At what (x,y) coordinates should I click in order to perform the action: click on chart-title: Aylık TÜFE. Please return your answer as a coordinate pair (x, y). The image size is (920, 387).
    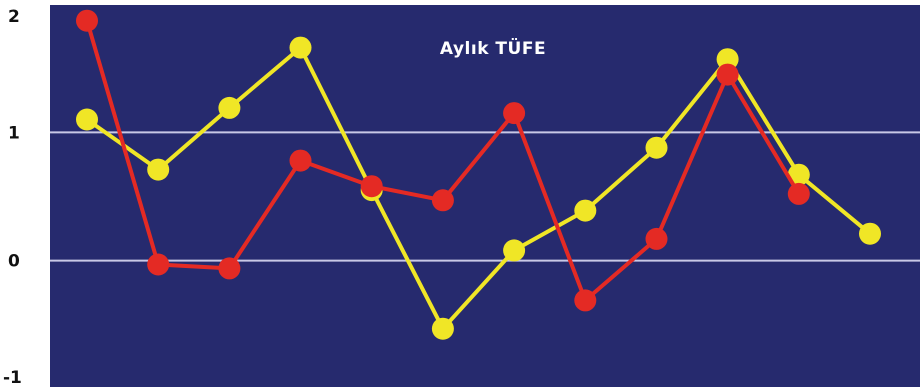
    Looking at the image, I should click on (493, 48).